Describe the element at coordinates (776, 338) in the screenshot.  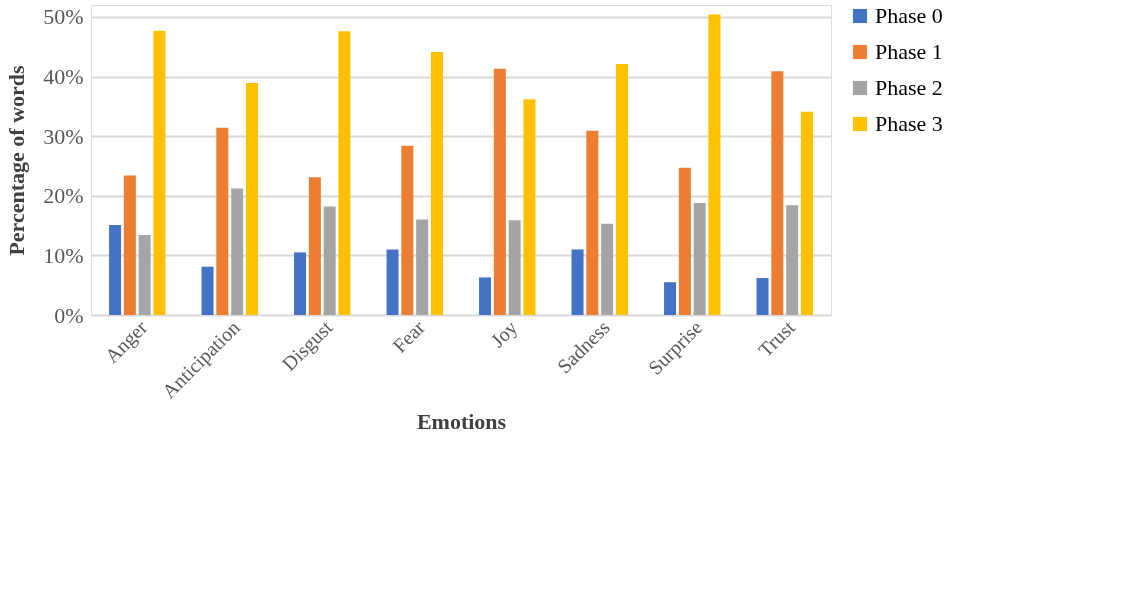
I see `x-tick-label: Trust` at that location.